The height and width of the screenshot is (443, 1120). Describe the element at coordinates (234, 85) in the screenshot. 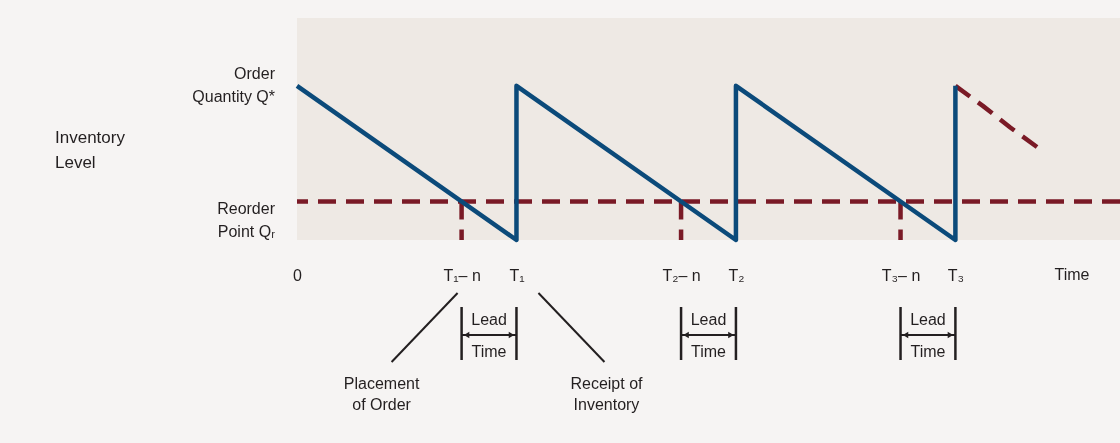

I see `annotation: Order Quantity Q*` at that location.